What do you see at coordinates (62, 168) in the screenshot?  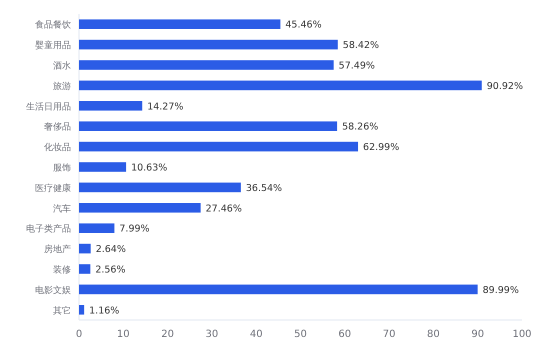 I see `y-tick-label: 服饰` at bounding box center [62, 168].